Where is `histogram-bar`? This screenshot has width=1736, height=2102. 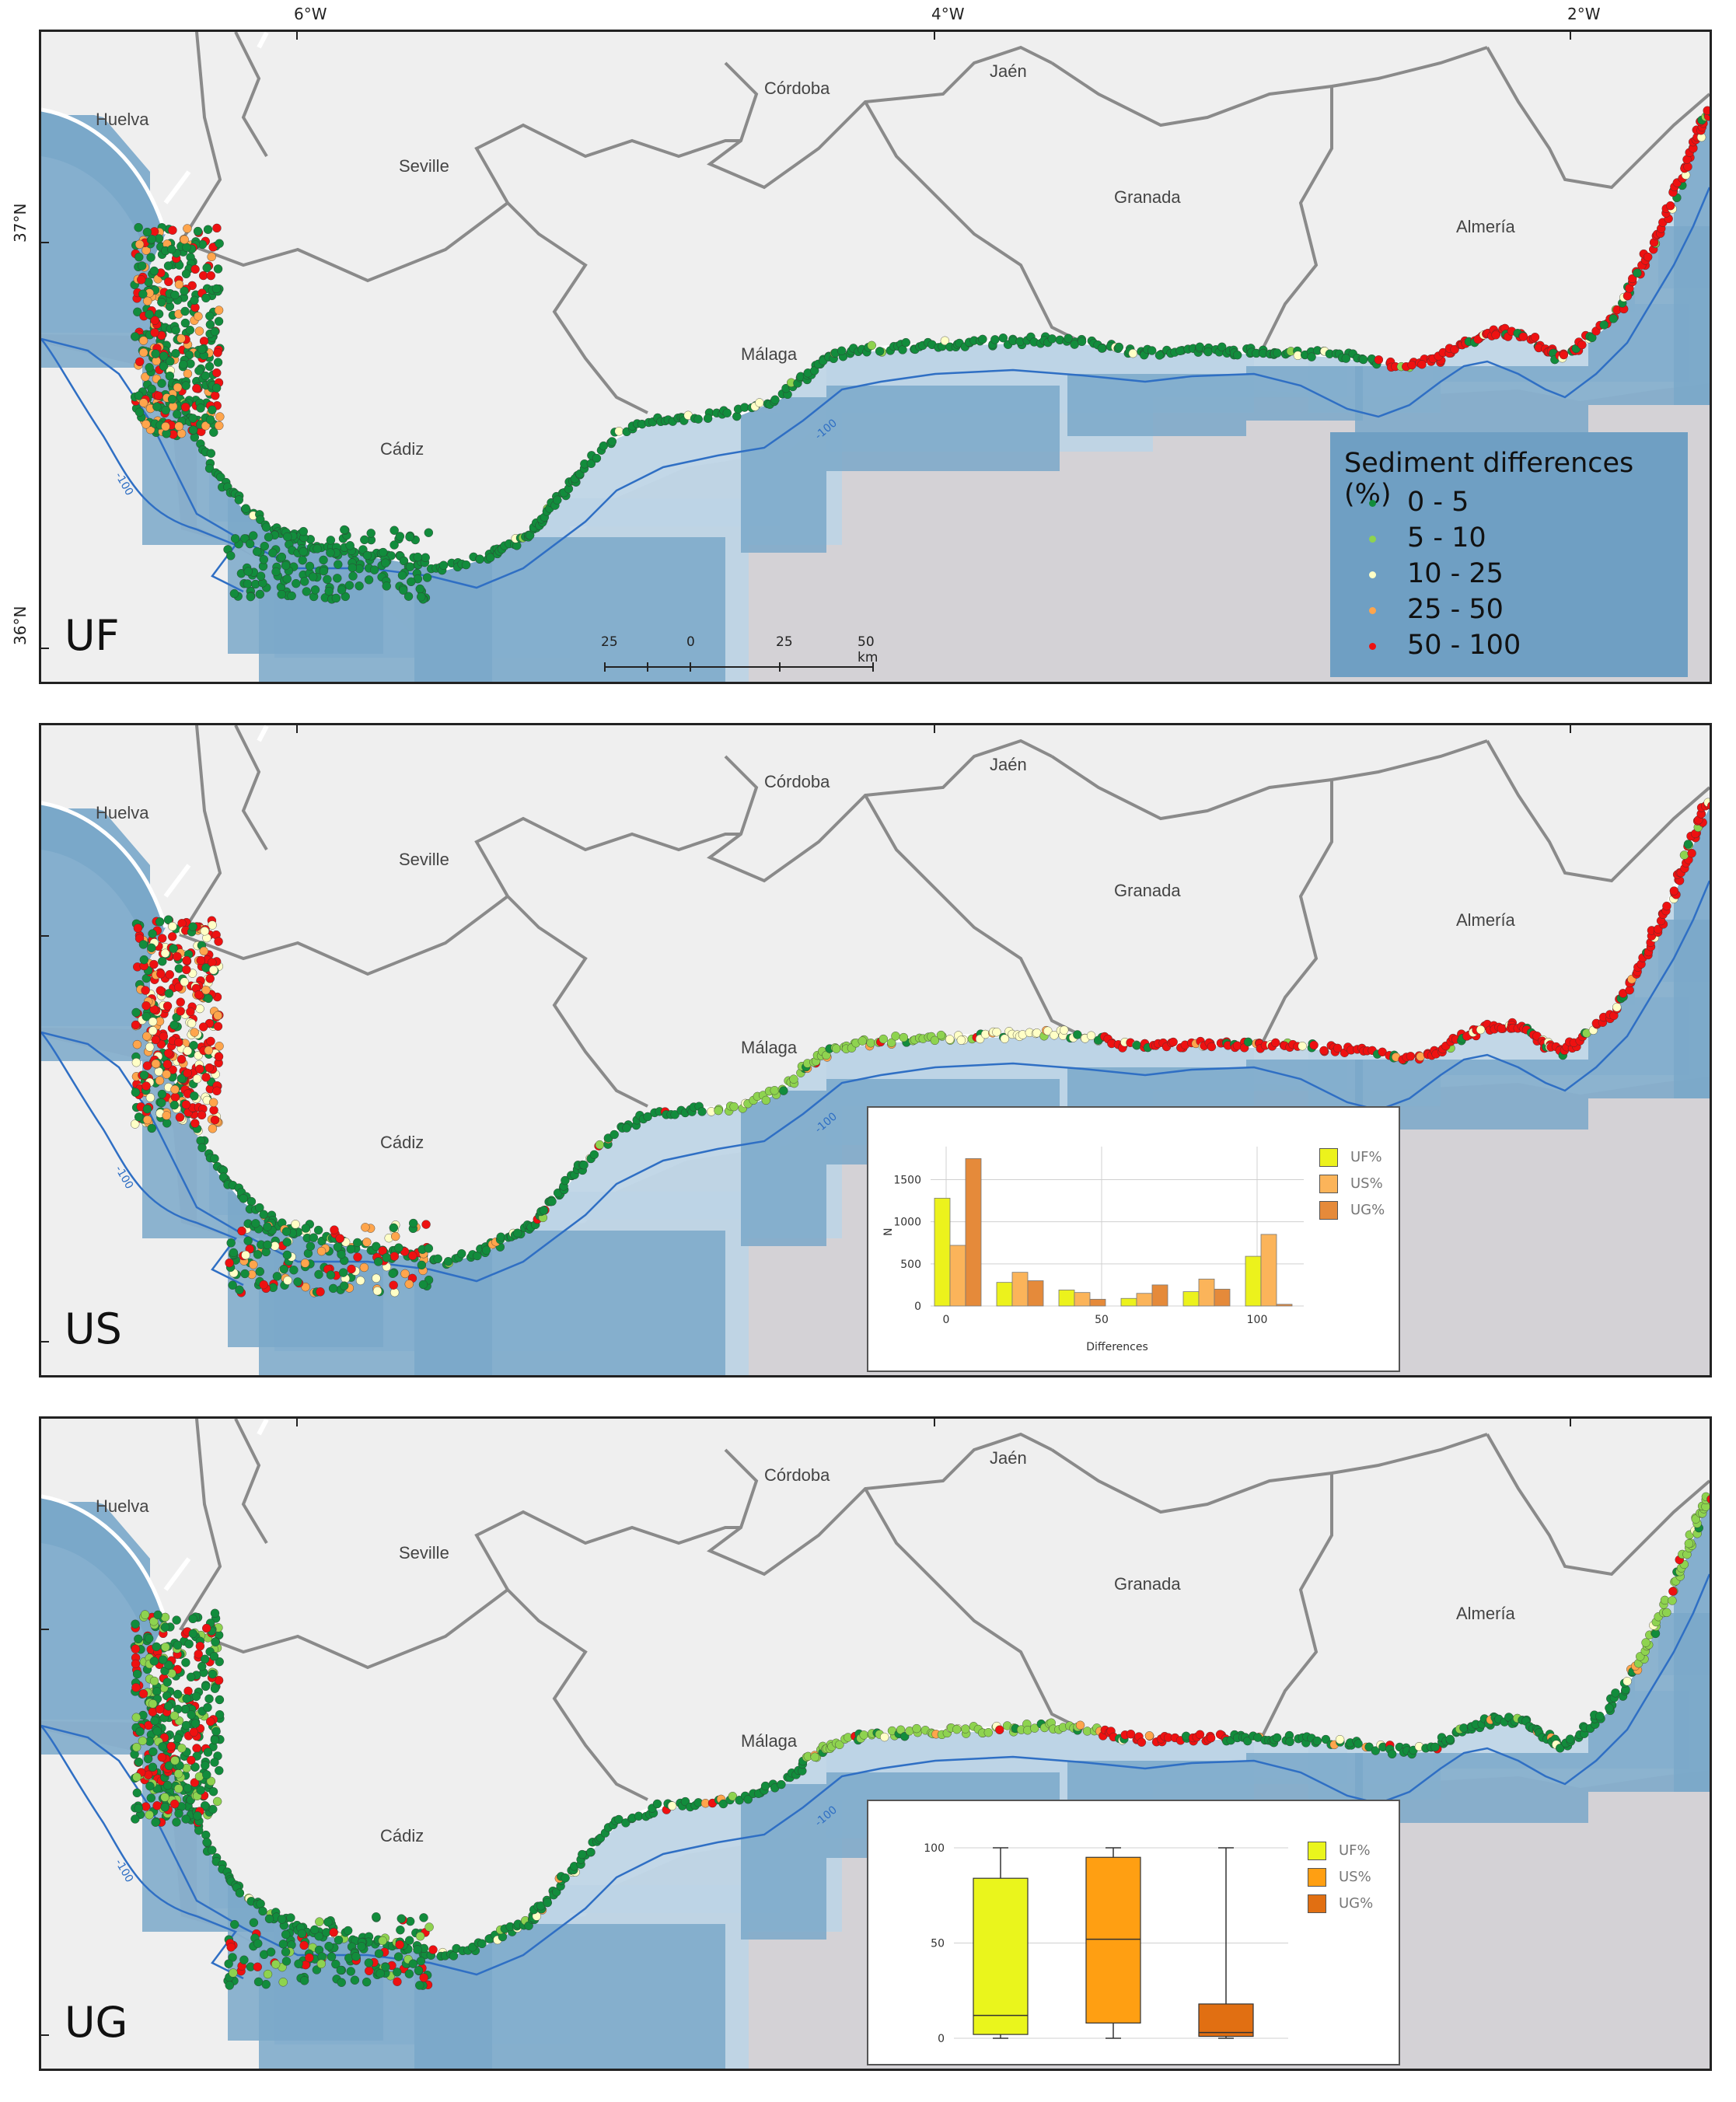
histogram-bar is located at coordinates (1128, 1302).